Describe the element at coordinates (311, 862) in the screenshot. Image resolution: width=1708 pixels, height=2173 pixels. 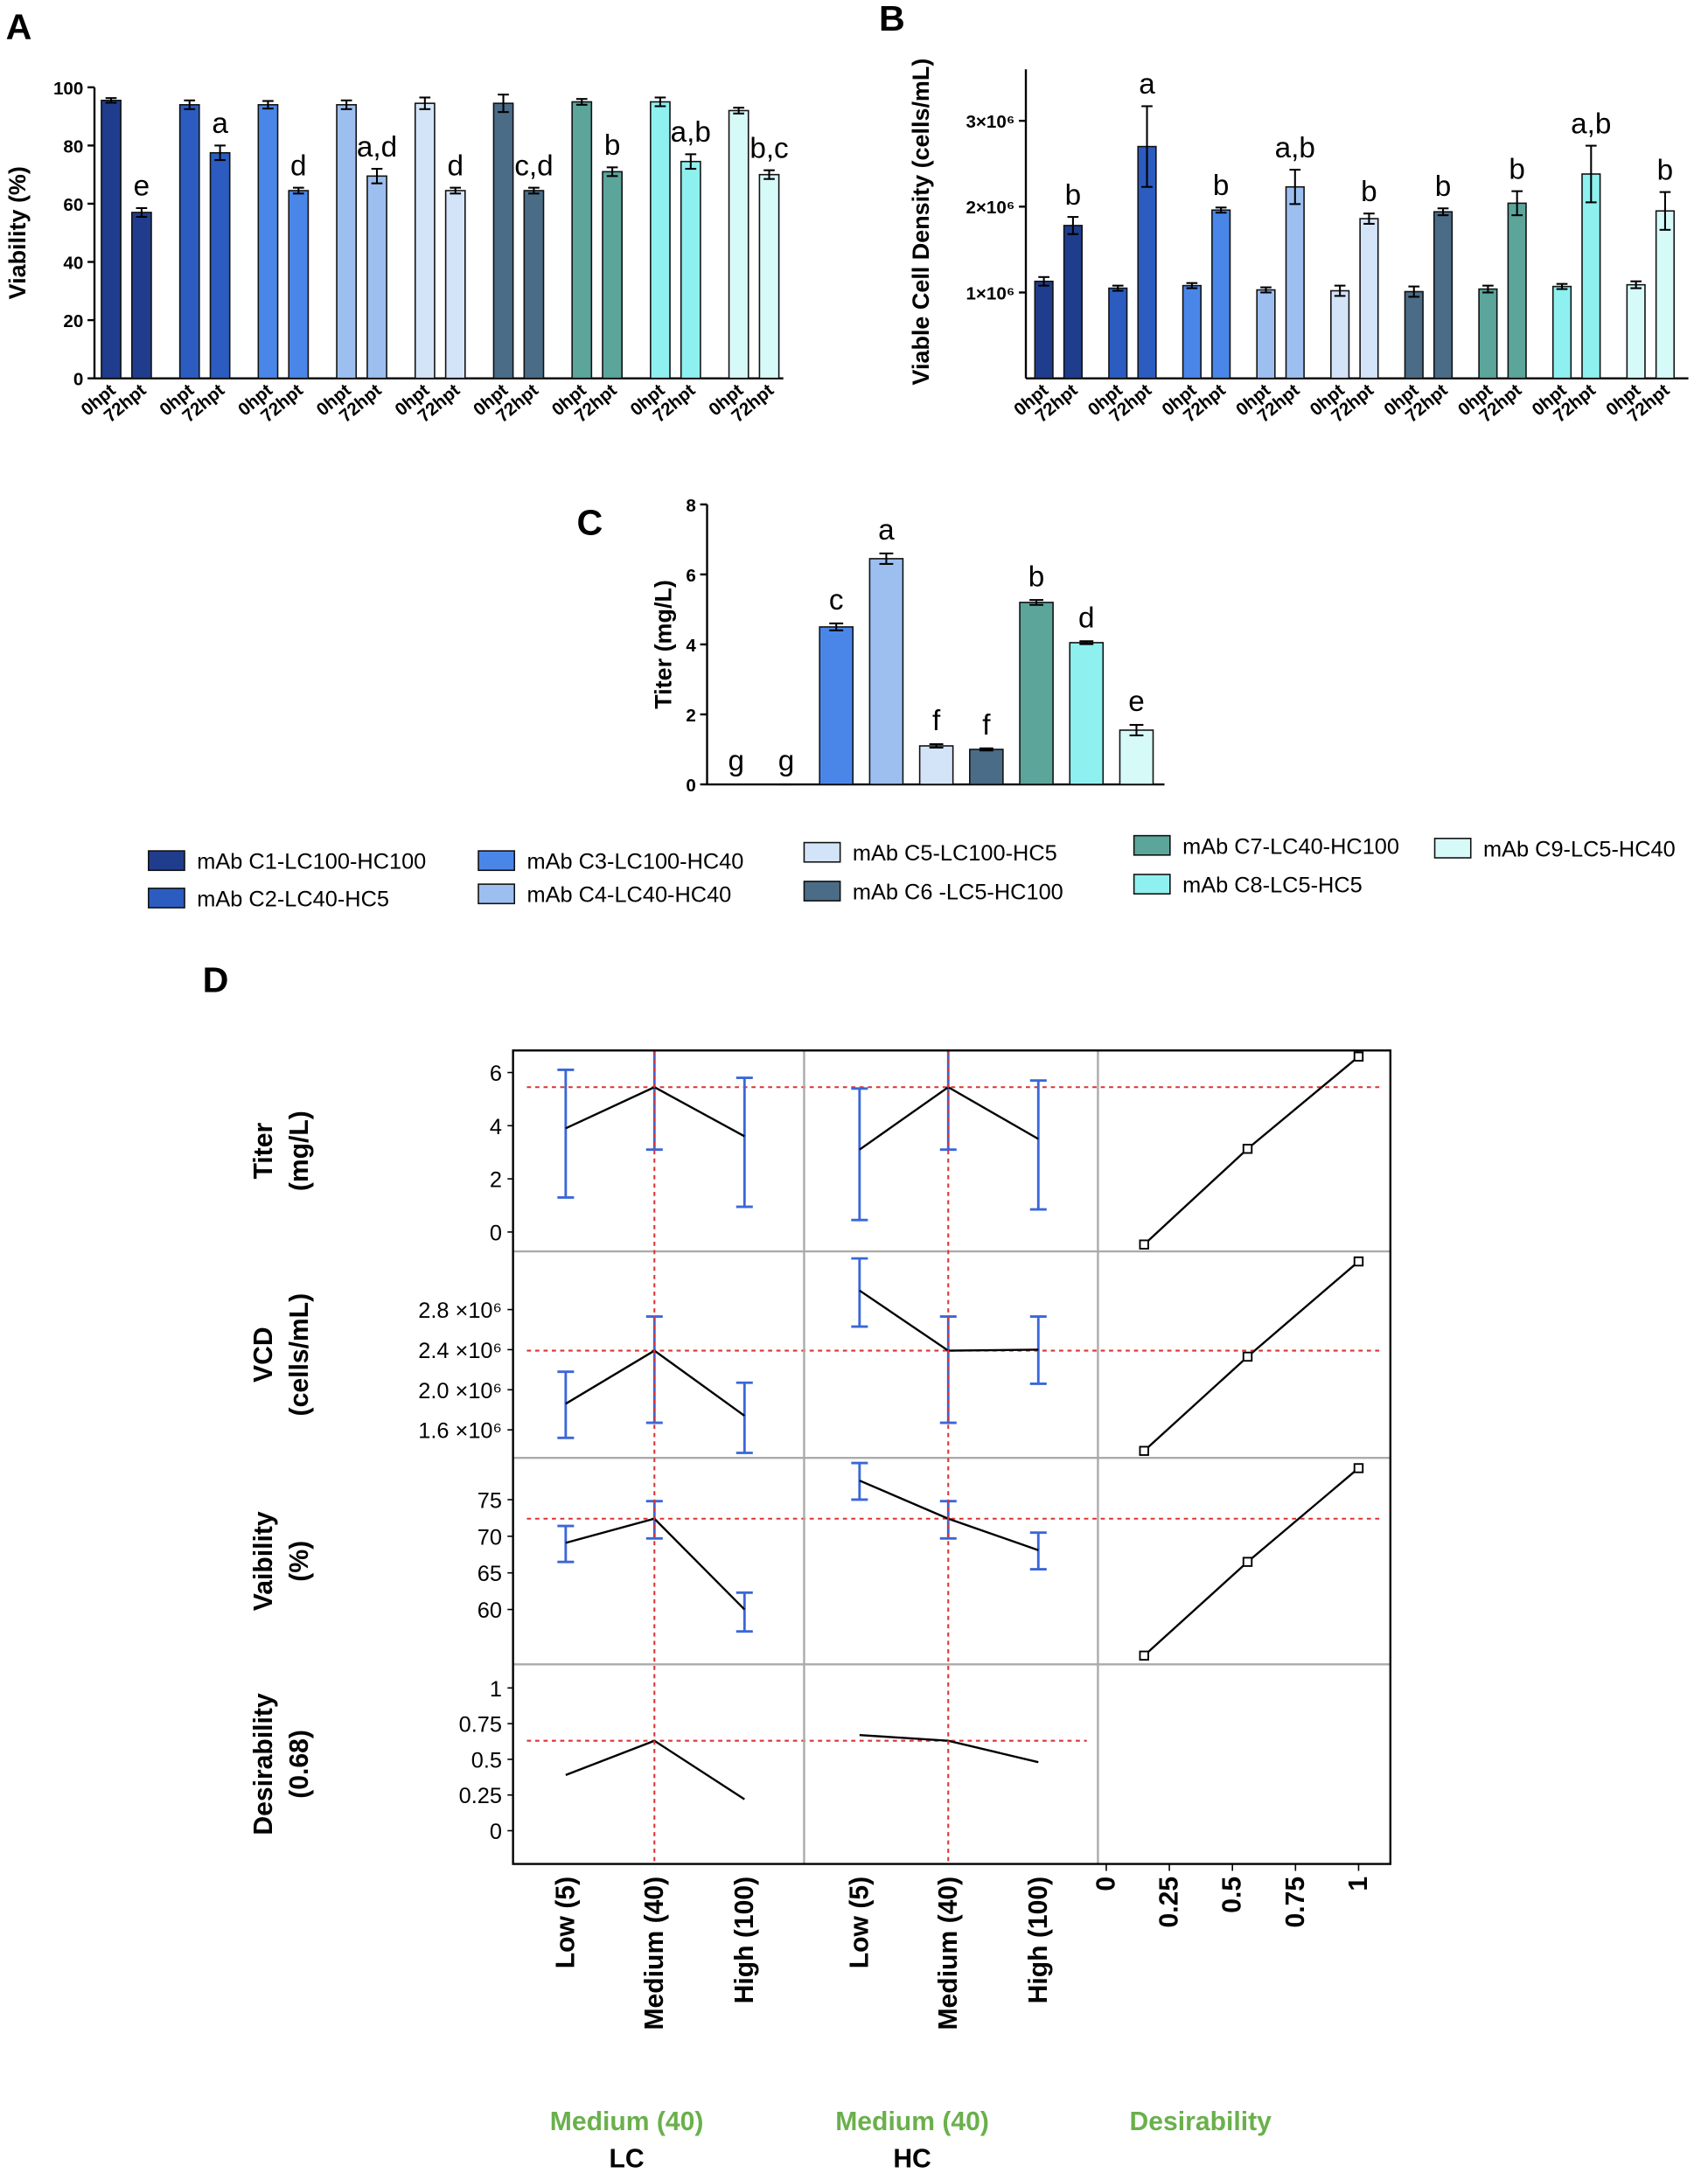
I see `legend-label: mAb C1-LC100-HC100` at that location.